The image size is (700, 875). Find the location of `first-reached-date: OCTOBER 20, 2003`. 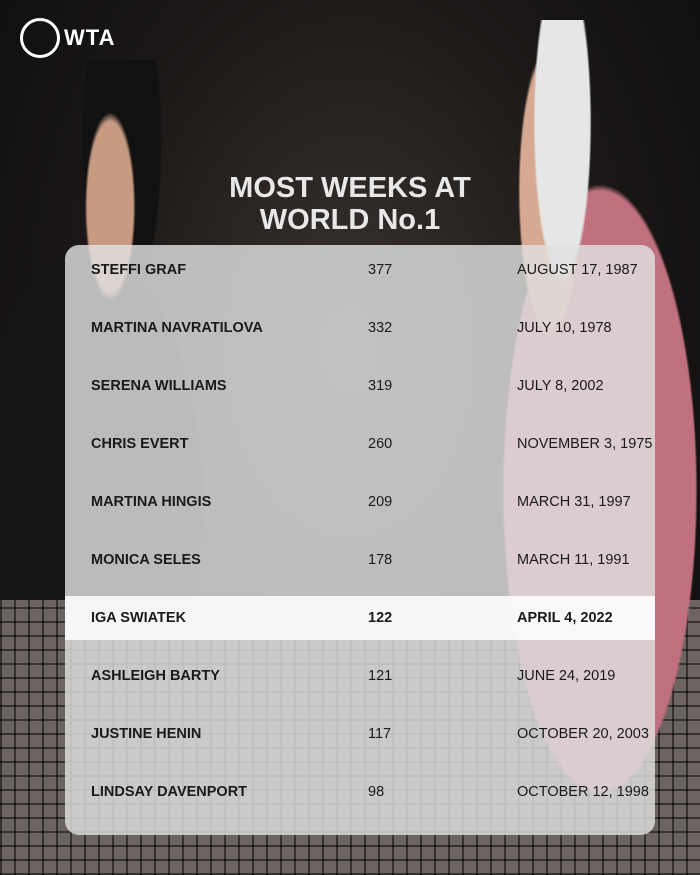

first-reached-date: OCTOBER 20, 2003 is located at coordinates (583, 734).